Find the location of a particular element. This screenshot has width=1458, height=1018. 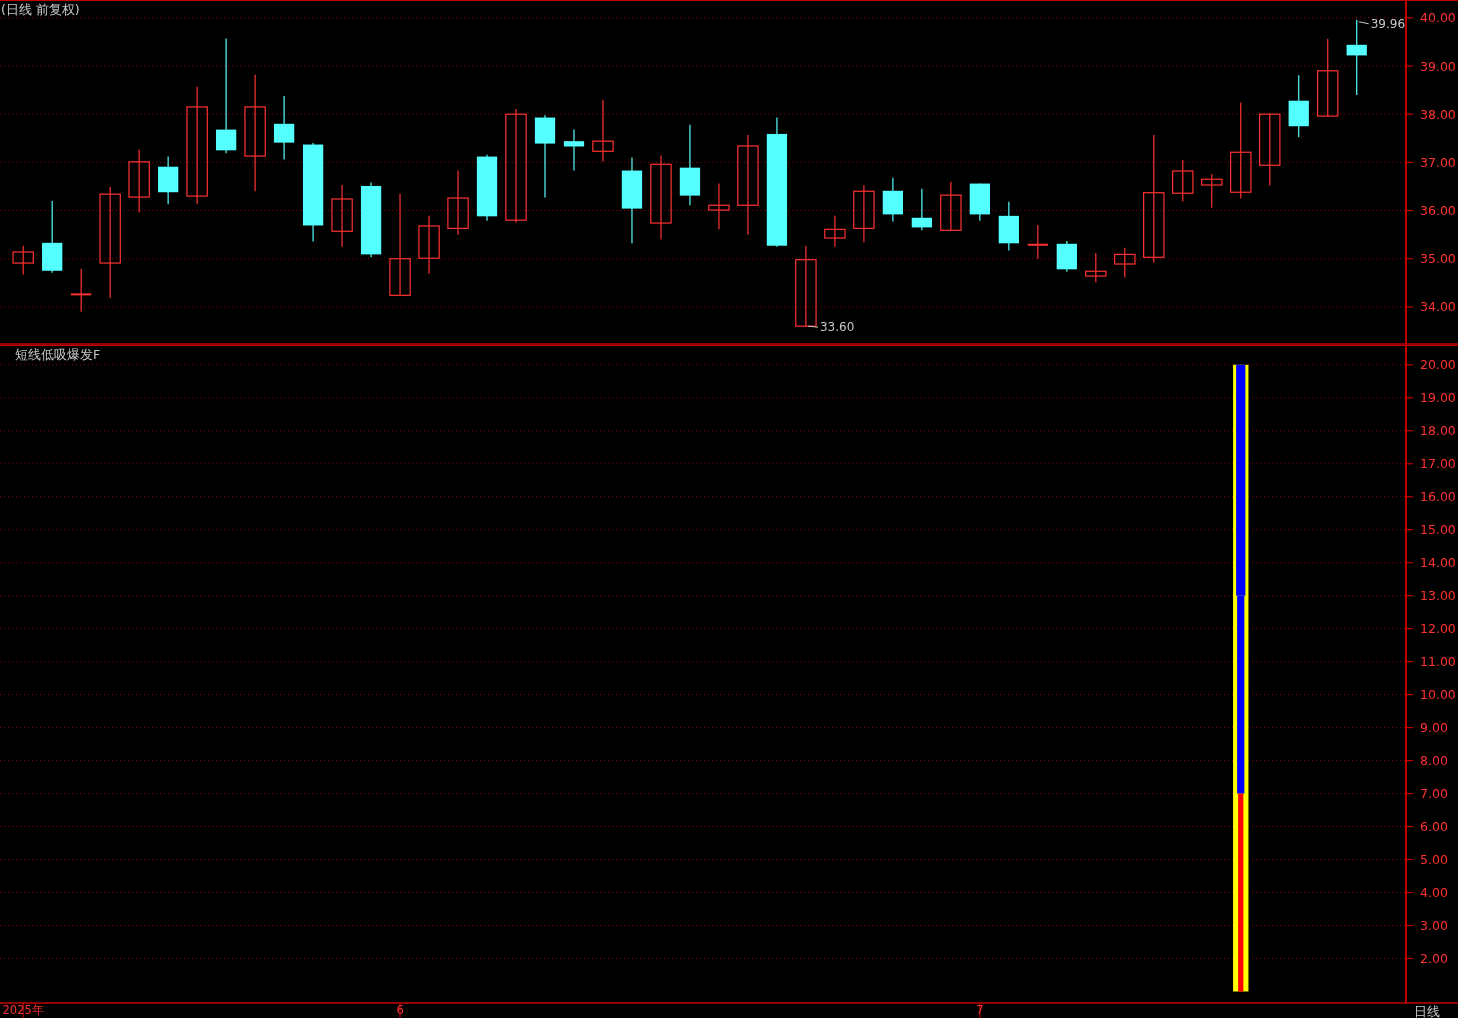

x-tick-label: 6 is located at coordinates (400, 1010).